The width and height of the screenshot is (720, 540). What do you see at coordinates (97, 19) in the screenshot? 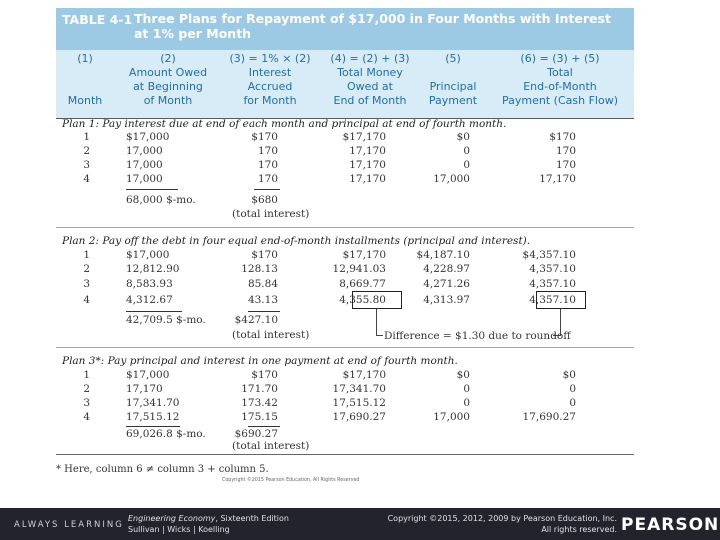
I see `table-label: TABLE 4-1` at bounding box center [97, 19].